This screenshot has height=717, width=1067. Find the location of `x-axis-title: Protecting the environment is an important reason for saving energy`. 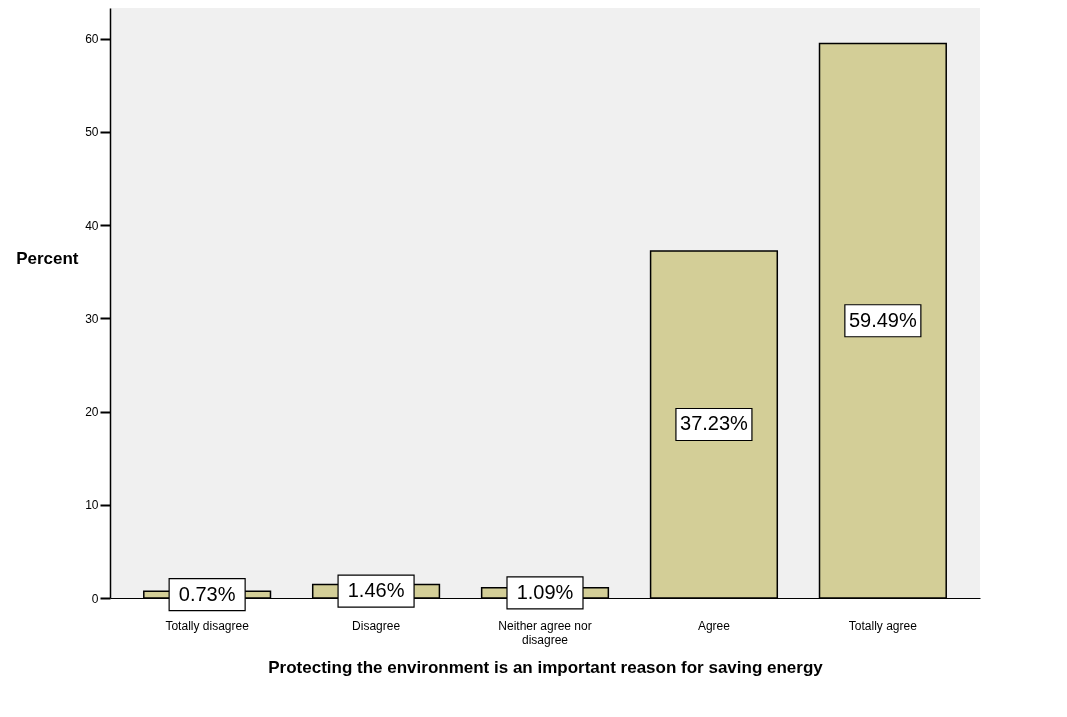

x-axis-title: Protecting the environment is an important reason for saving energy is located at coordinates (546, 667).